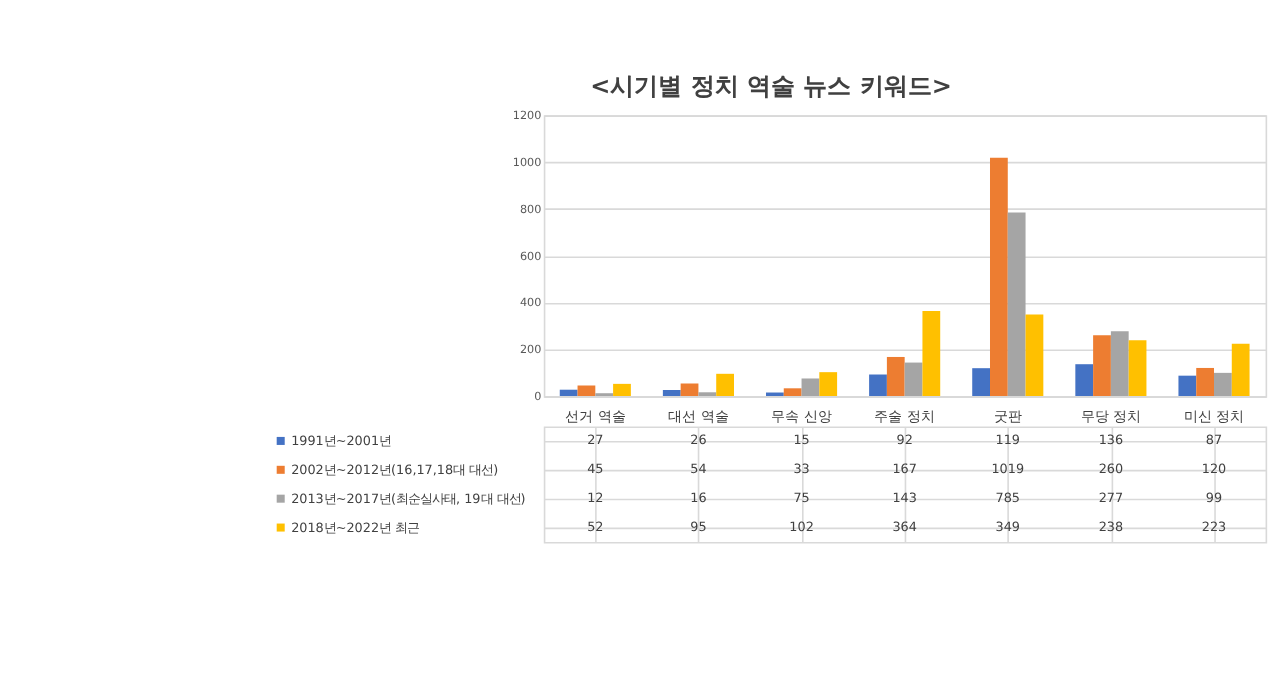  Describe the element at coordinates (904, 415) in the screenshot. I see `x-tick-label: 주술 정치` at that location.